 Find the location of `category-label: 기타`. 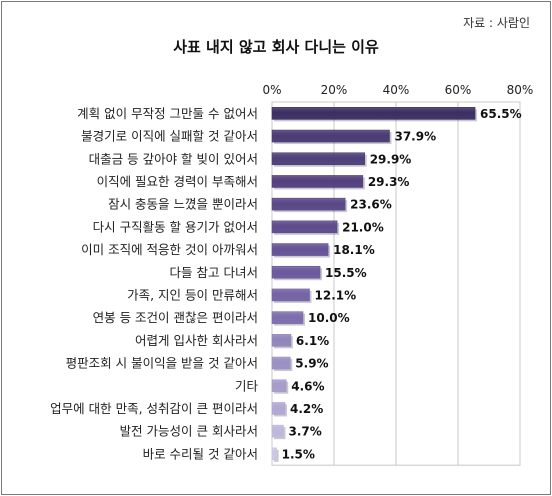

category-label: 기타 is located at coordinates (247, 385).